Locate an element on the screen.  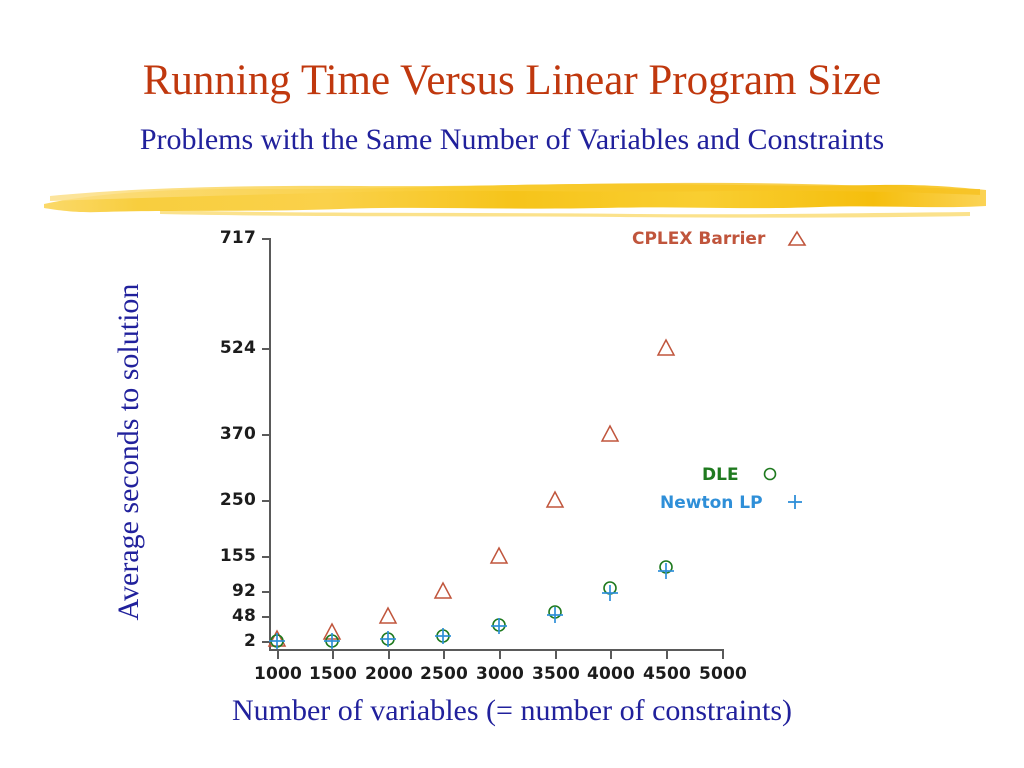
x-tick-label-4000: 4000 is located at coordinates (611, 674).